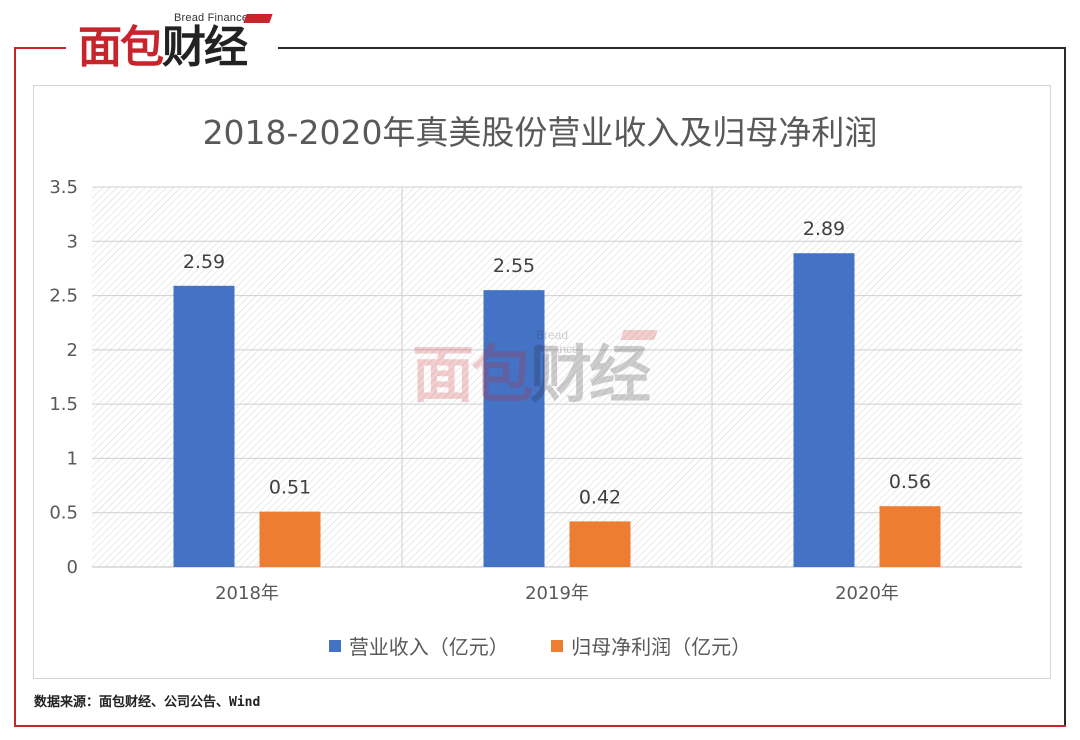 The width and height of the screenshot is (1080, 740). What do you see at coordinates (661, 647) in the screenshot?
I see `legend-label-net-profit: 归母净利润（亿元）` at bounding box center [661, 647].